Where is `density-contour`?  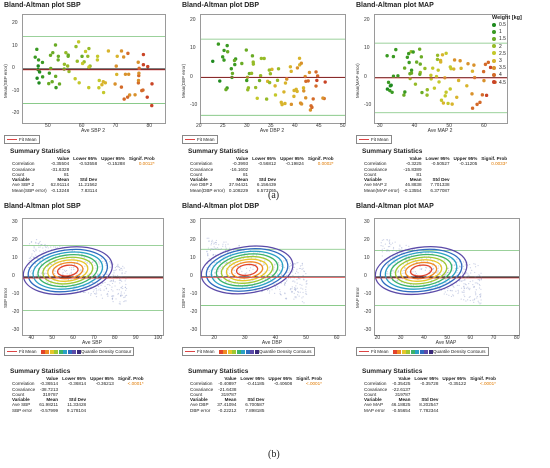
density-contour is located at coordinates (421, 270).